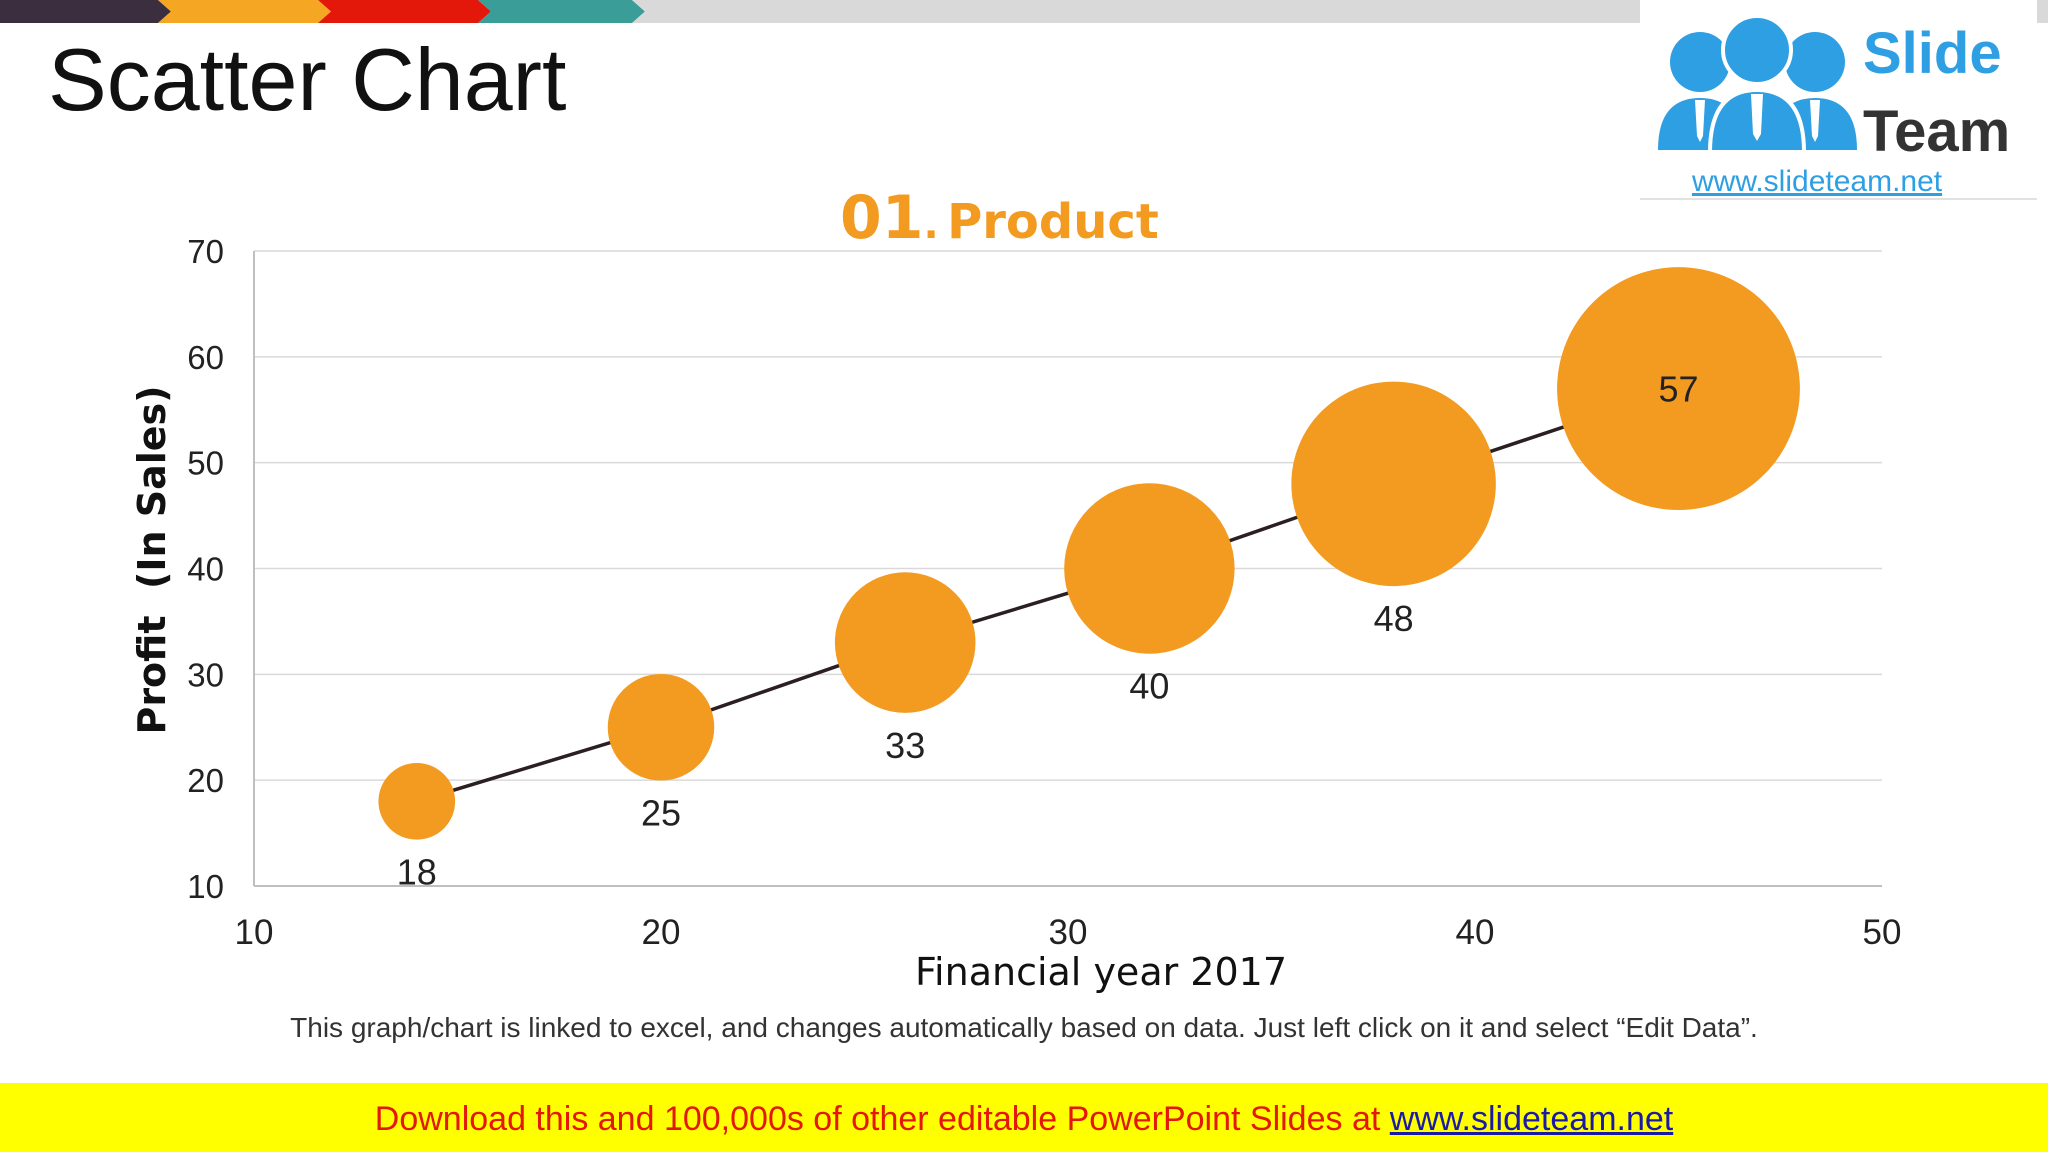  Describe the element at coordinates (417, 872) in the screenshot. I see `data-label: 18` at that location.